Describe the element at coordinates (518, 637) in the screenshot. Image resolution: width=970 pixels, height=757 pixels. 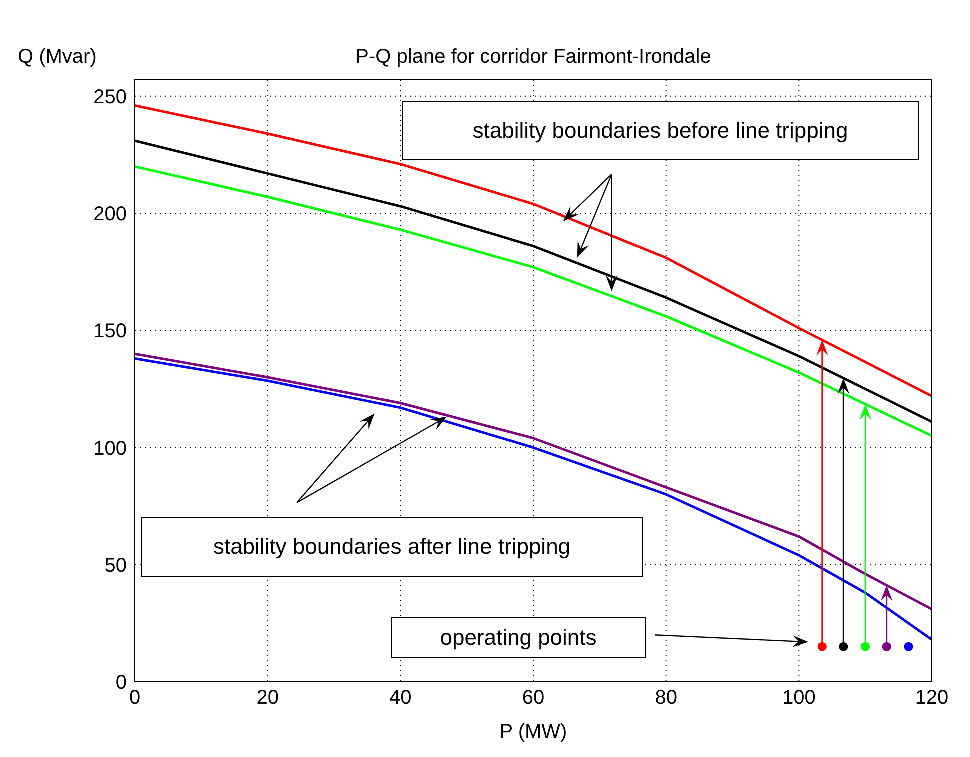
I see `callout-box: operating points` at that location.